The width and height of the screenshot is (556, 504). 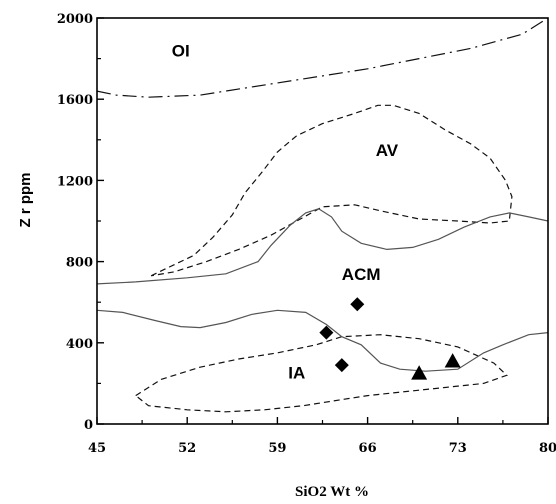 I want to click on y-tick-label: 400, so click(x=79, y=344).